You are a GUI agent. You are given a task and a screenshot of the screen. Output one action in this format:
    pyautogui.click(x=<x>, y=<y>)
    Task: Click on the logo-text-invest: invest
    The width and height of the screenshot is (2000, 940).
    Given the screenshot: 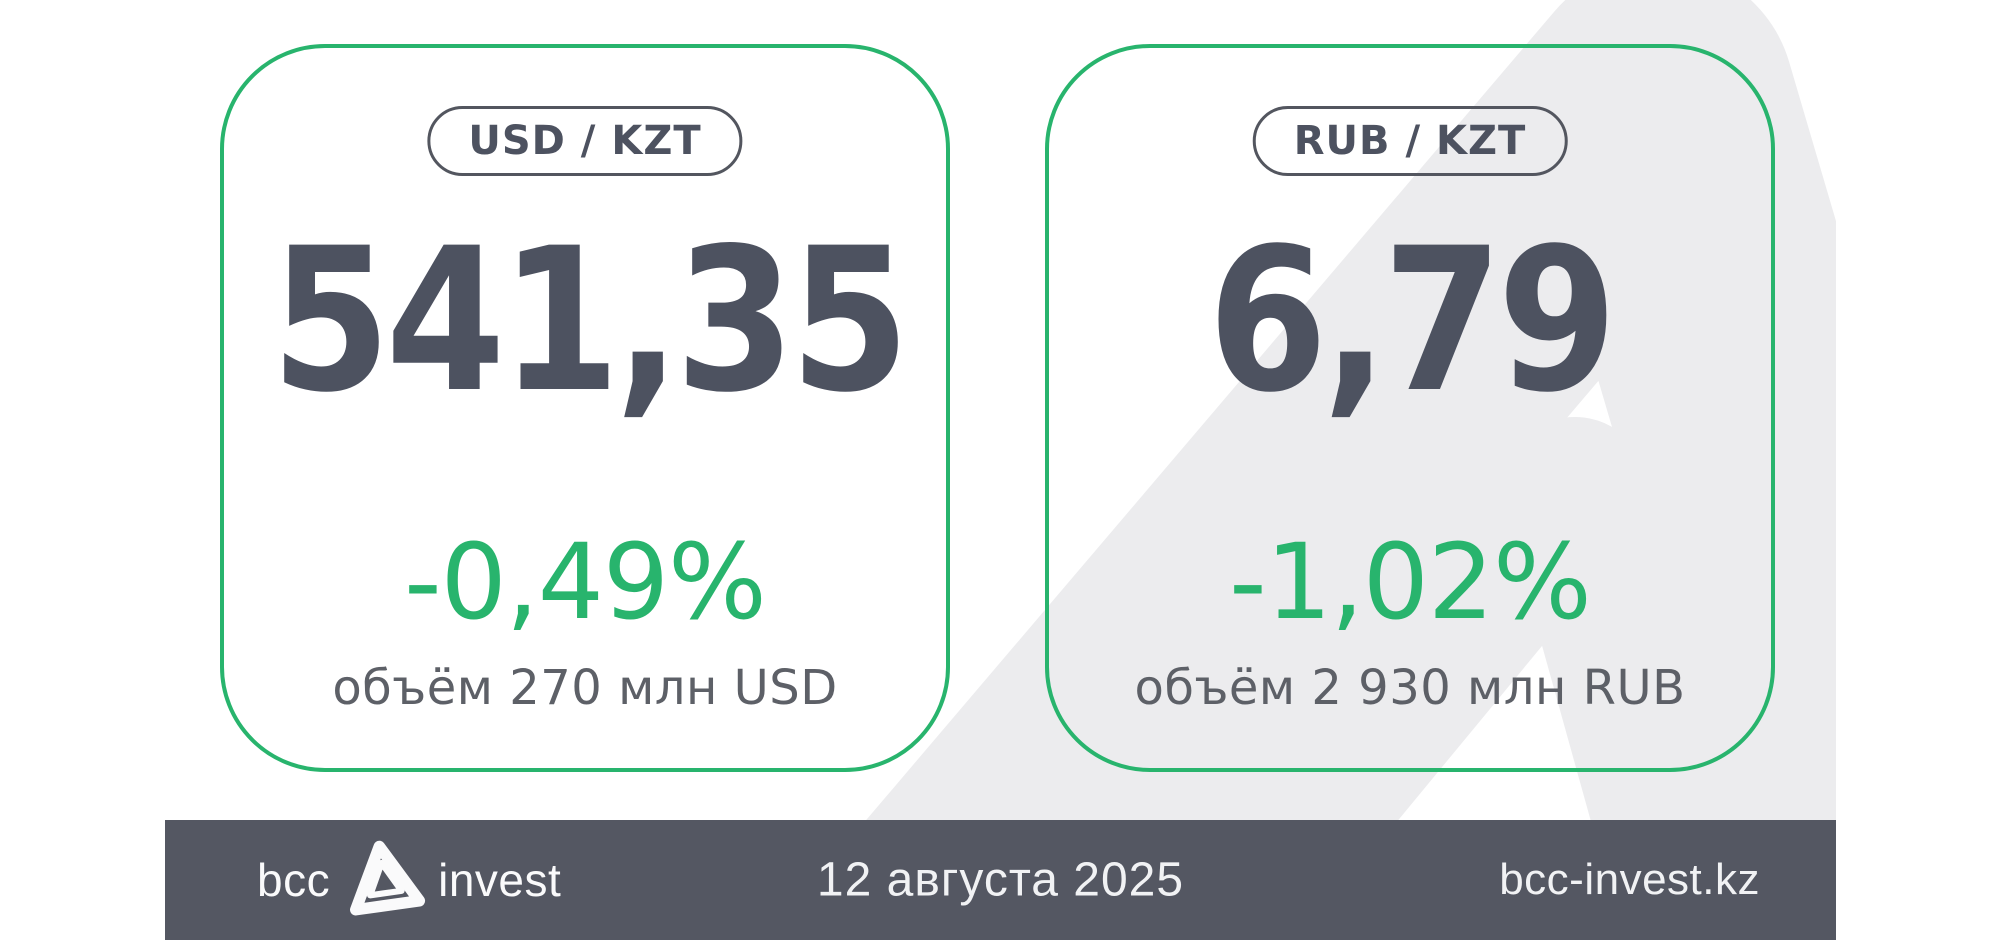 What is the action you would take?
    pyautogui.click(x=500, y=880)
    